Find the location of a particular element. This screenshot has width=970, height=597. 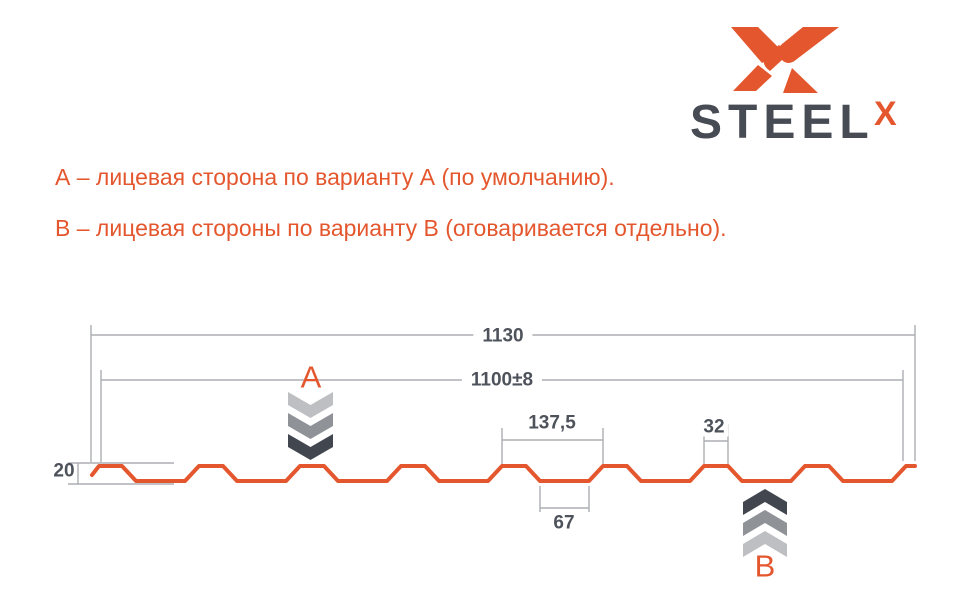

brand-logo-icon is located at coordinates (785, 60).